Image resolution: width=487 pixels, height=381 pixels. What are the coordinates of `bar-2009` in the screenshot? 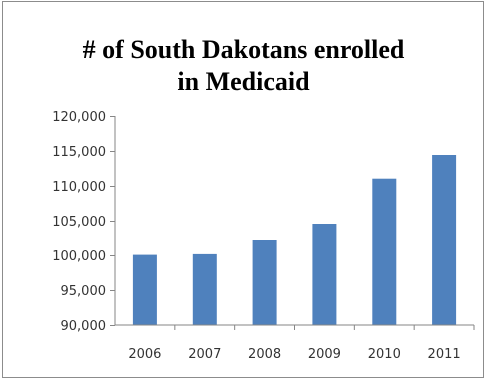 It's located at (324, 274).